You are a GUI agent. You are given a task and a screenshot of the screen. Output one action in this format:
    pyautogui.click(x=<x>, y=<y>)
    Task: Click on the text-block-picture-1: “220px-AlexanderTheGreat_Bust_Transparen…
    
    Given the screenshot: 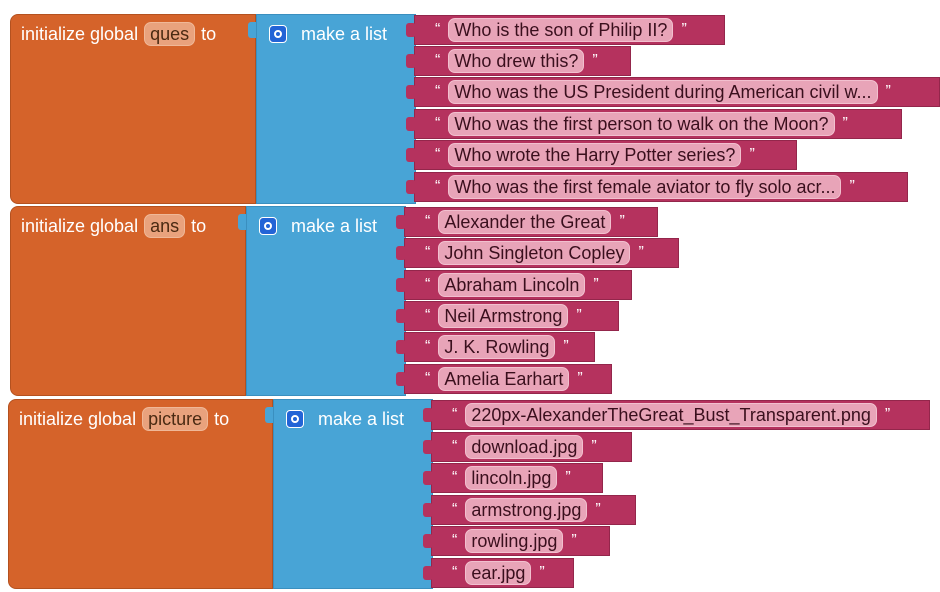 What is the action you would take?
    pyautogui.click(x=680, y=415)
    